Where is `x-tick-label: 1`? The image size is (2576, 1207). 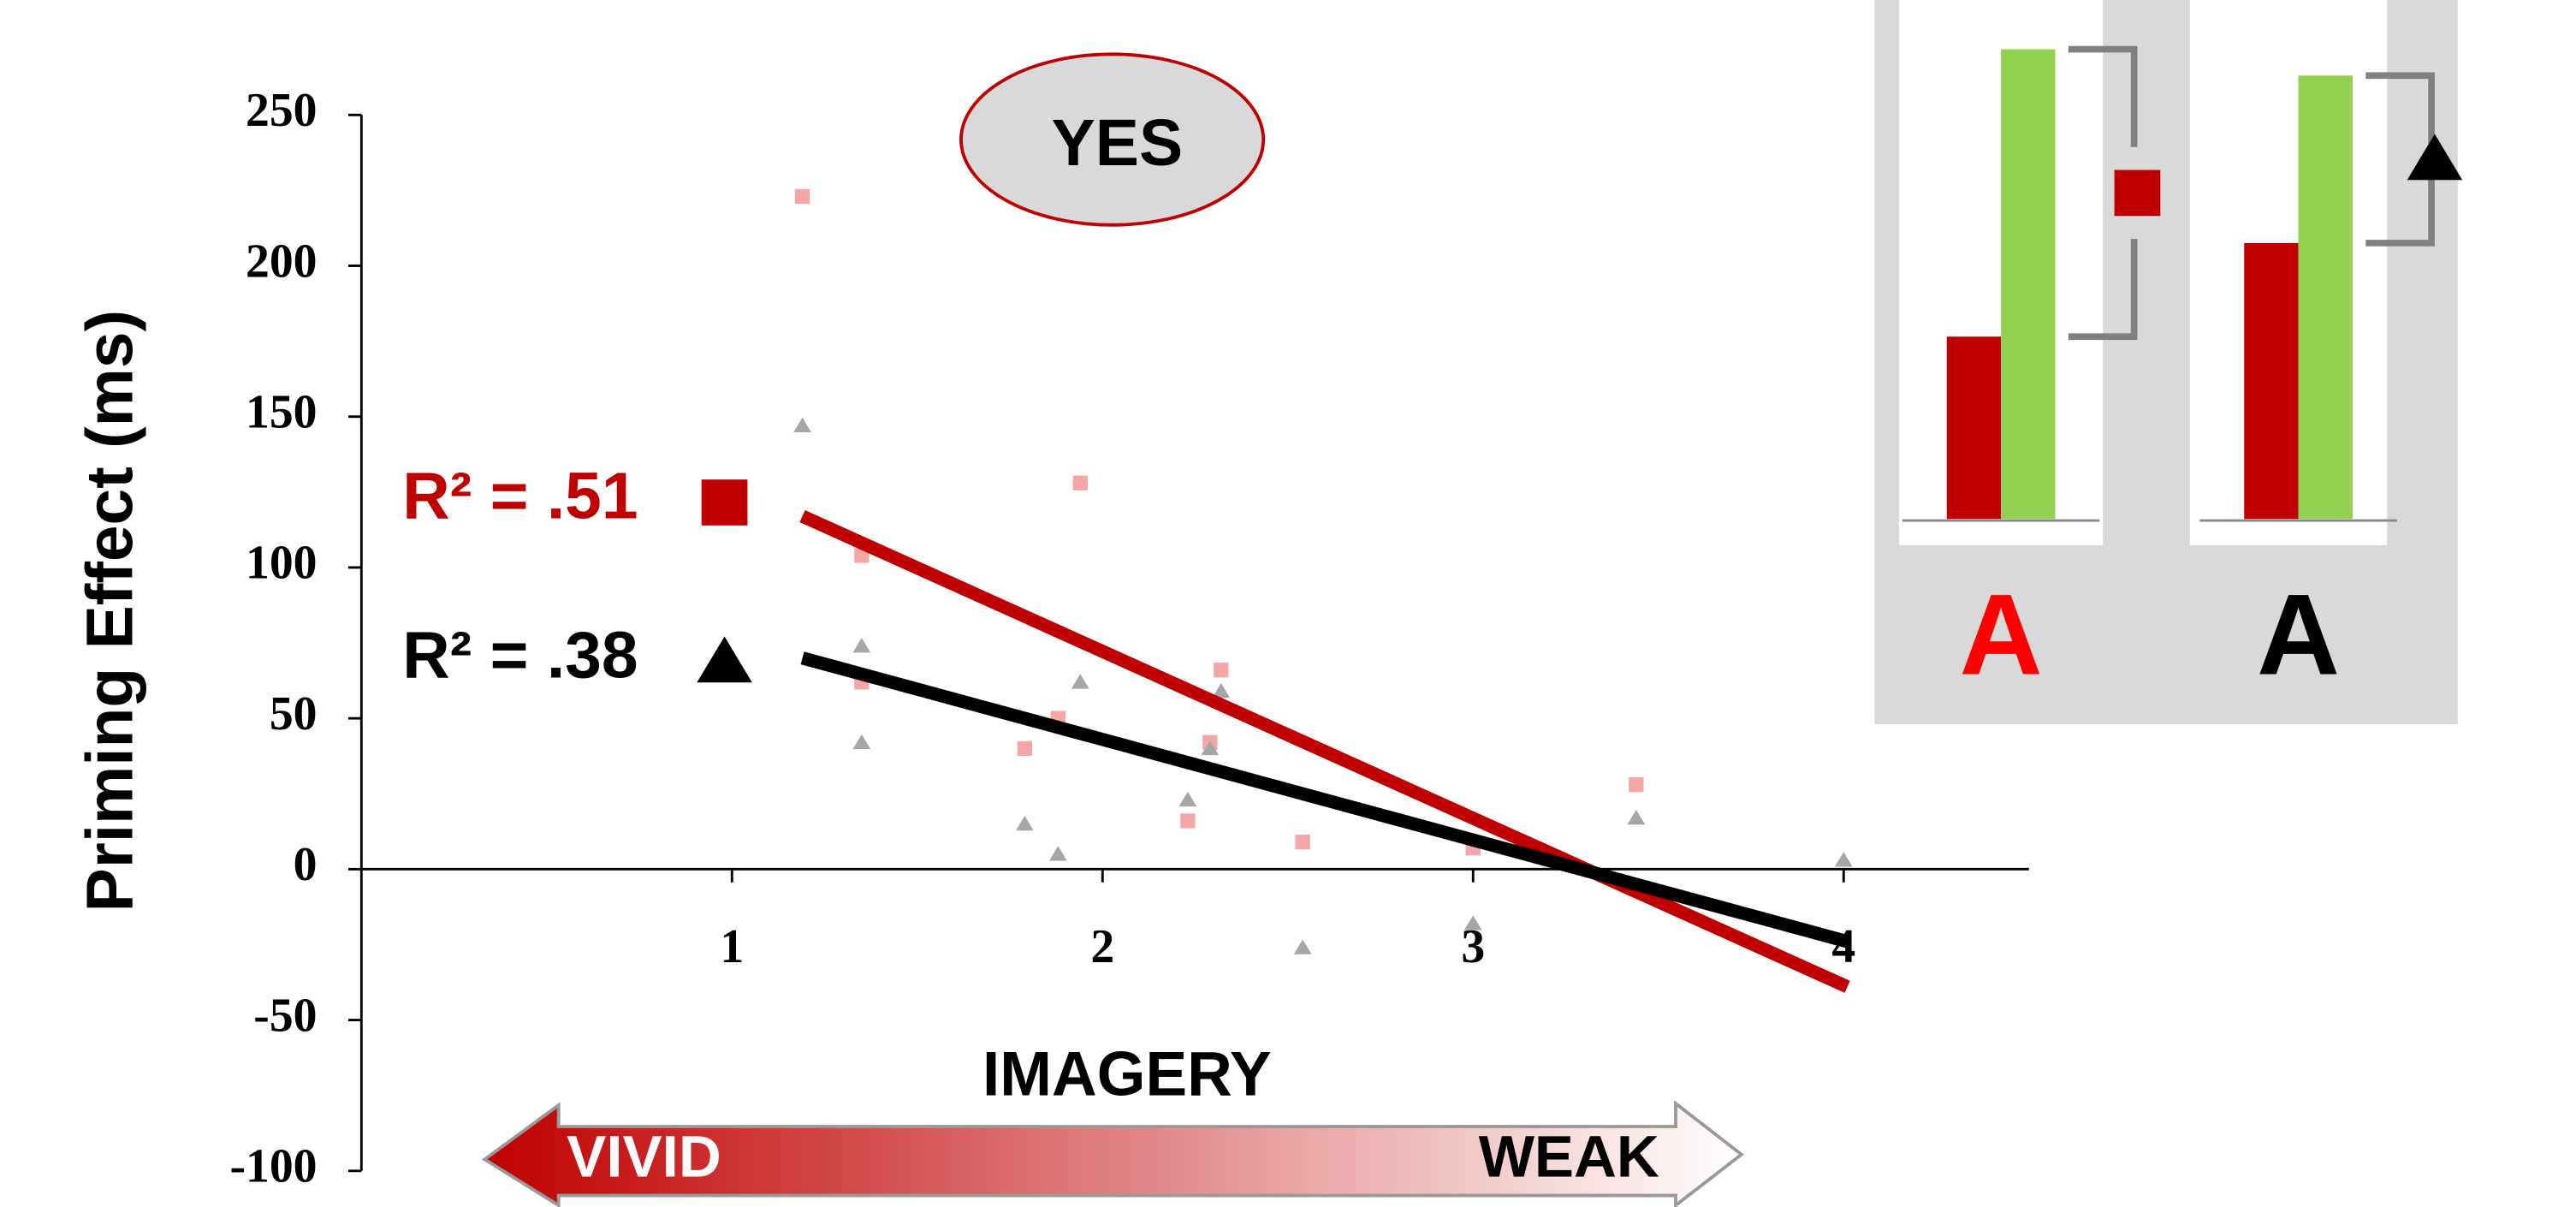 x-tick-label: 1 is located at coordinates (732, 946).